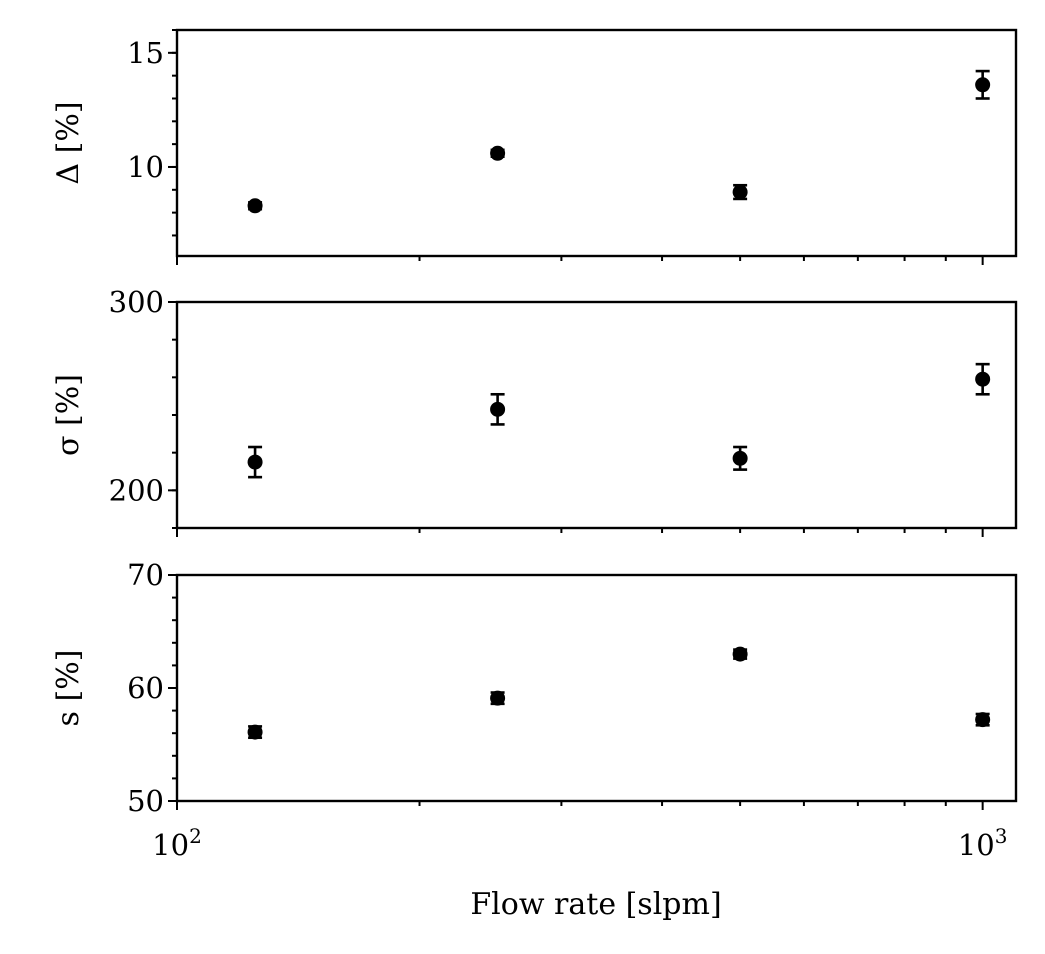  Describe the element at coordinates (145, 575) in the screenshot. I see `y-tick-label: 70` at that location.